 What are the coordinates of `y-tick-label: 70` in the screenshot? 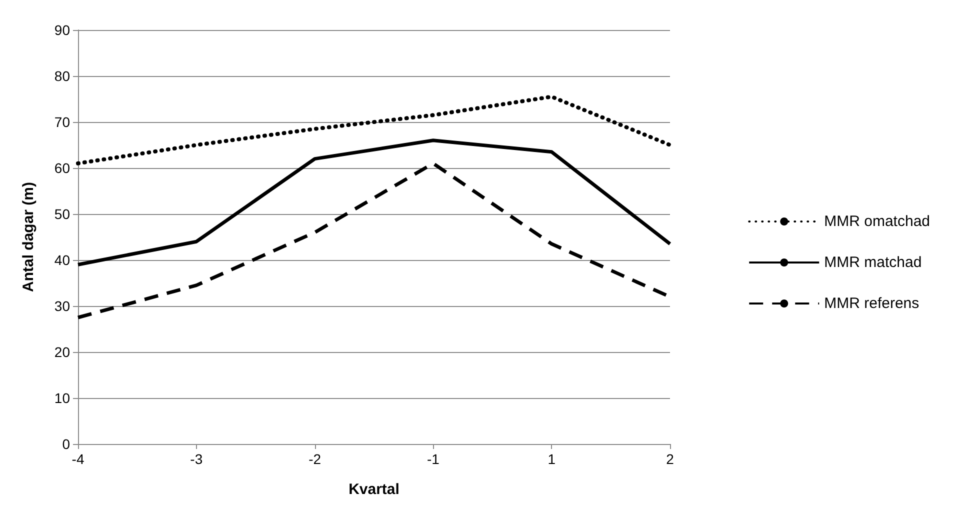 It's located at (62, 122).